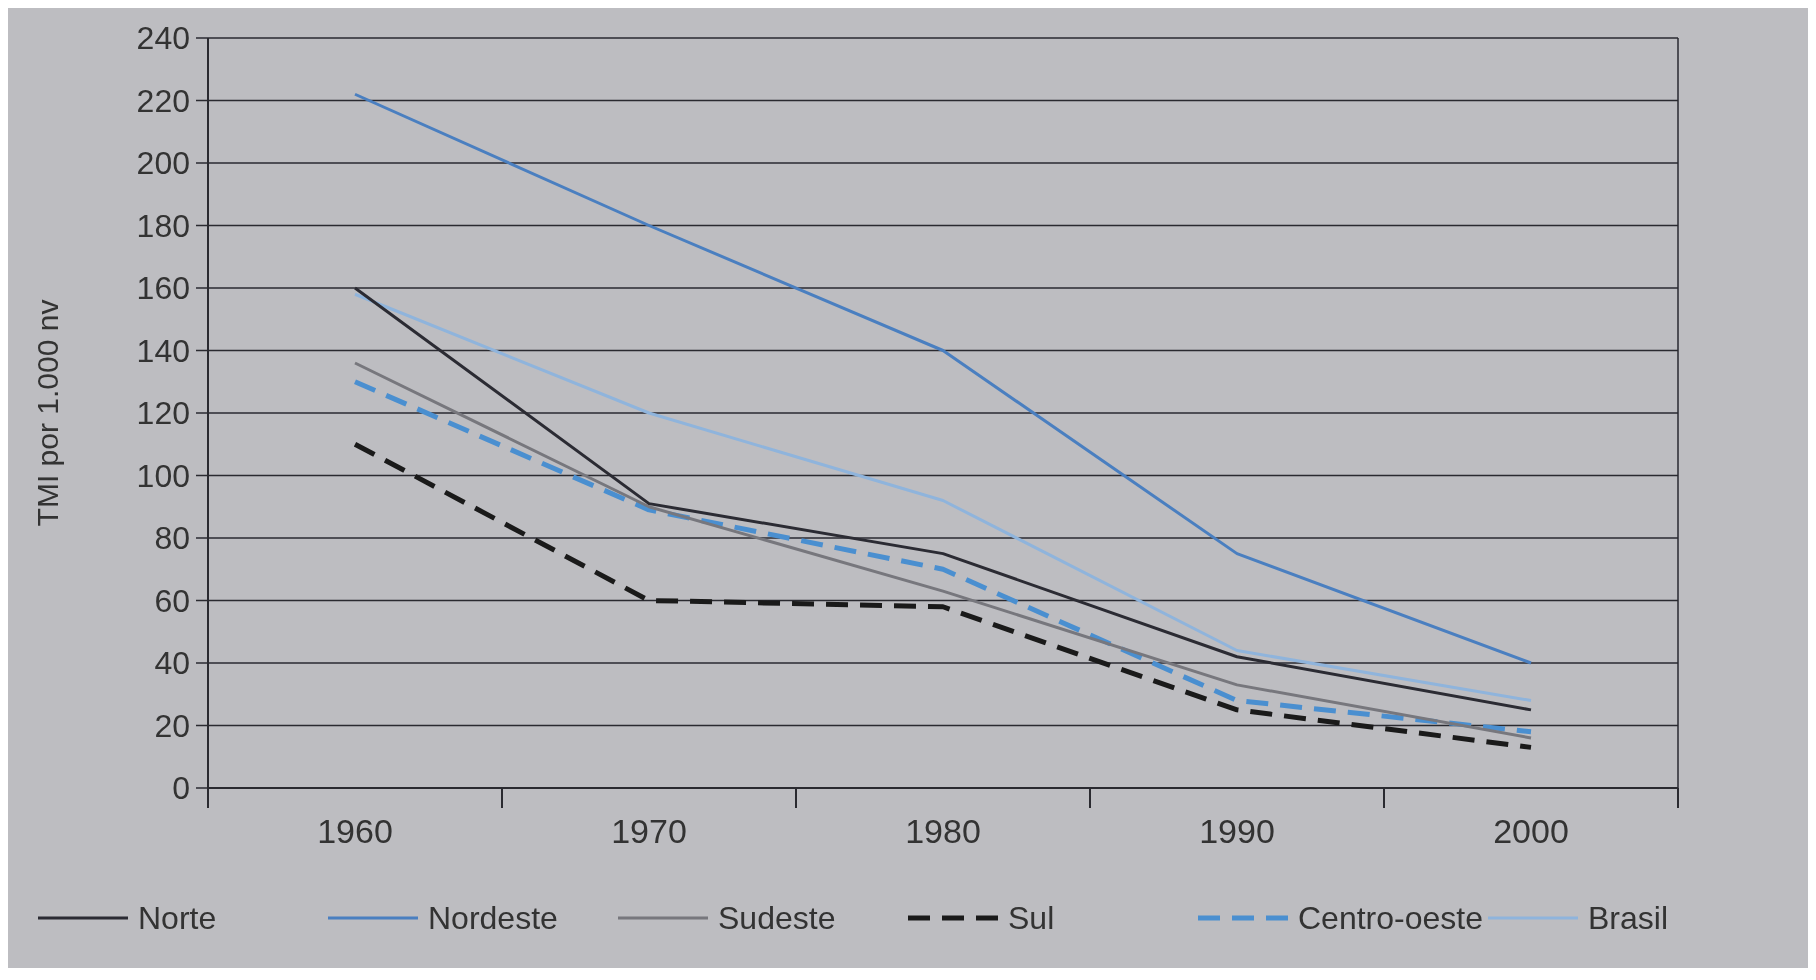 The width and height of the screenshot is (1816, 980). What do you see at coordinates (1628, 918) in the screenshot?
I see `legend-label: Brasil` at bounding box center [1628, 918].